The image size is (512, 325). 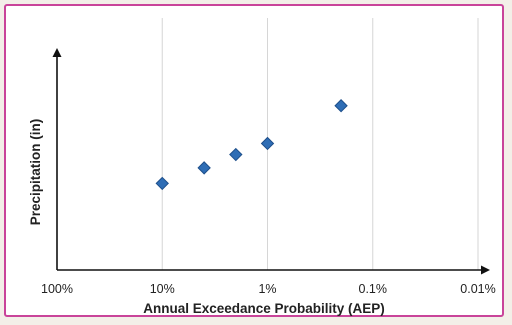 I want to click on x-tick-label-1: 10%, so click(x=162, y=289).